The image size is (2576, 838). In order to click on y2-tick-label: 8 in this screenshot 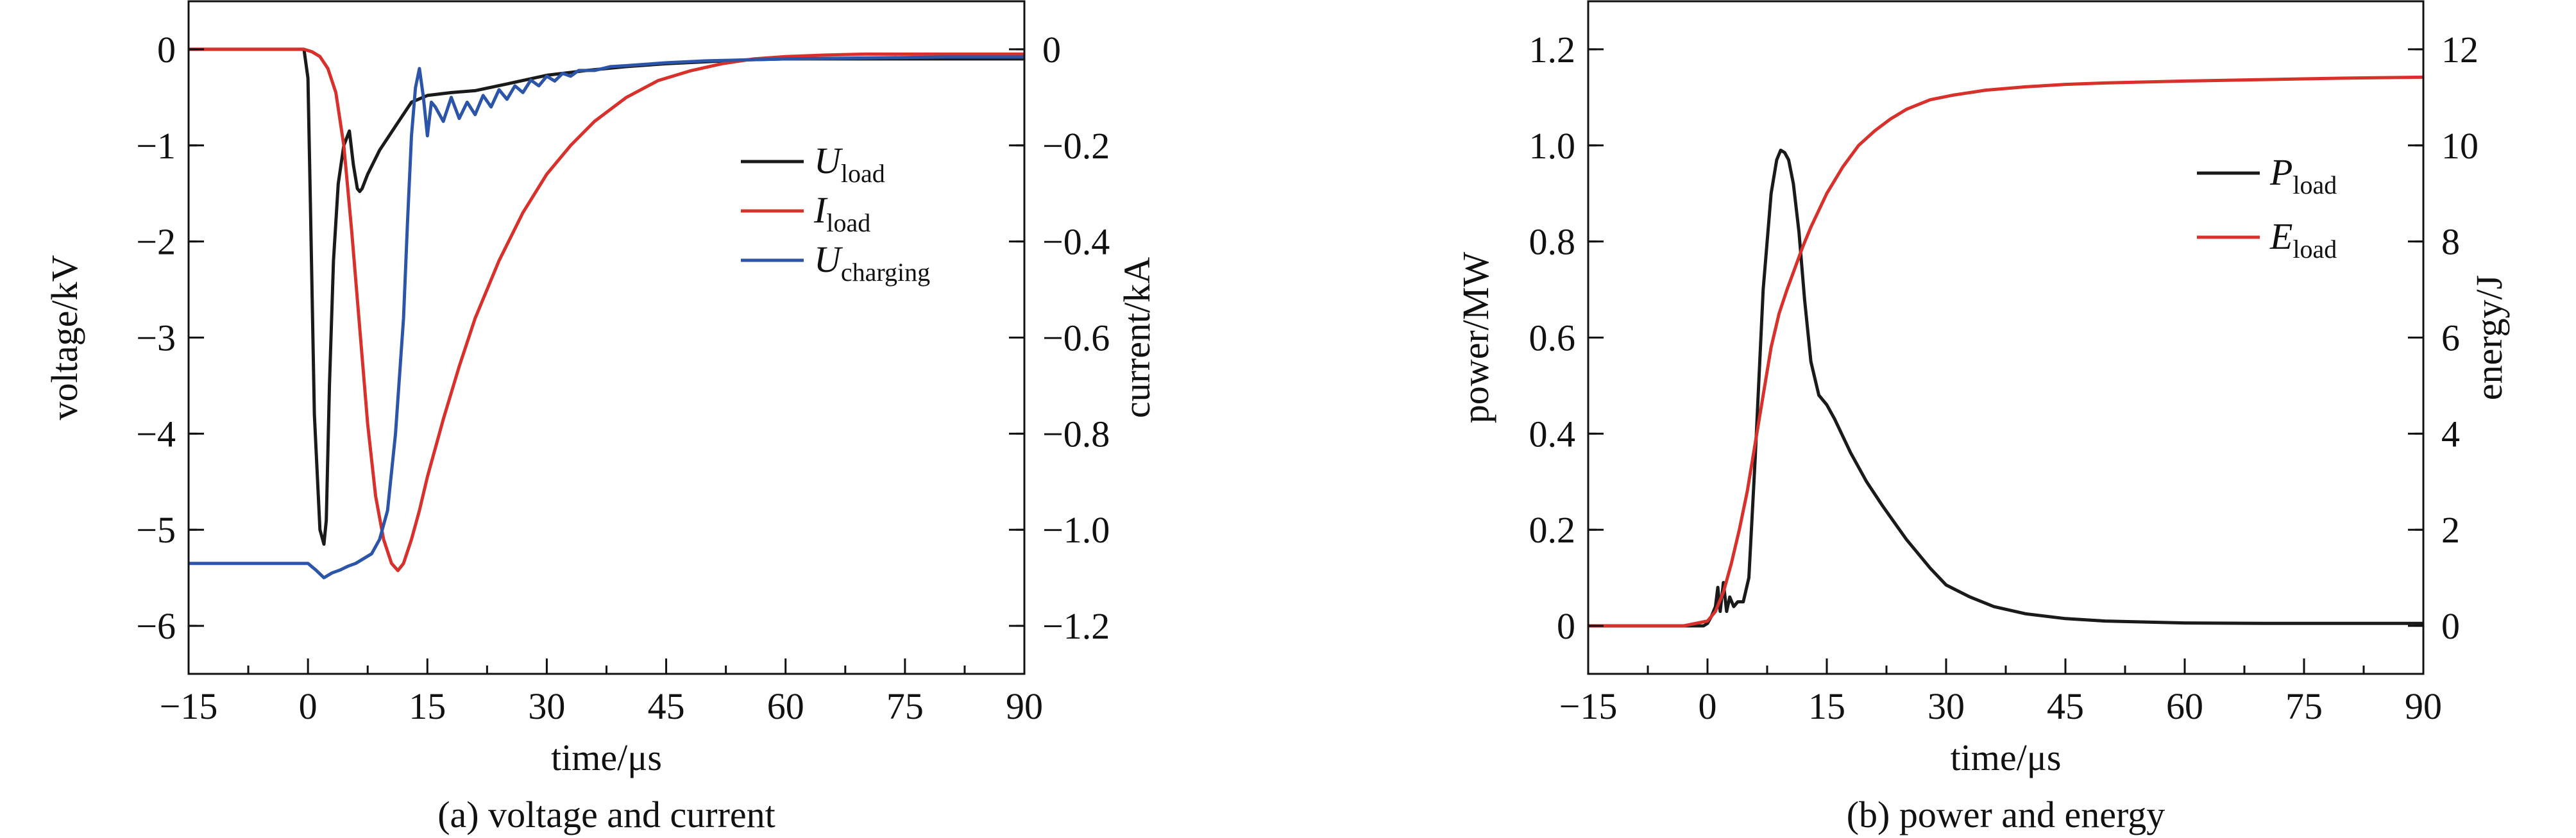, I will do `click(2450, 242)`.